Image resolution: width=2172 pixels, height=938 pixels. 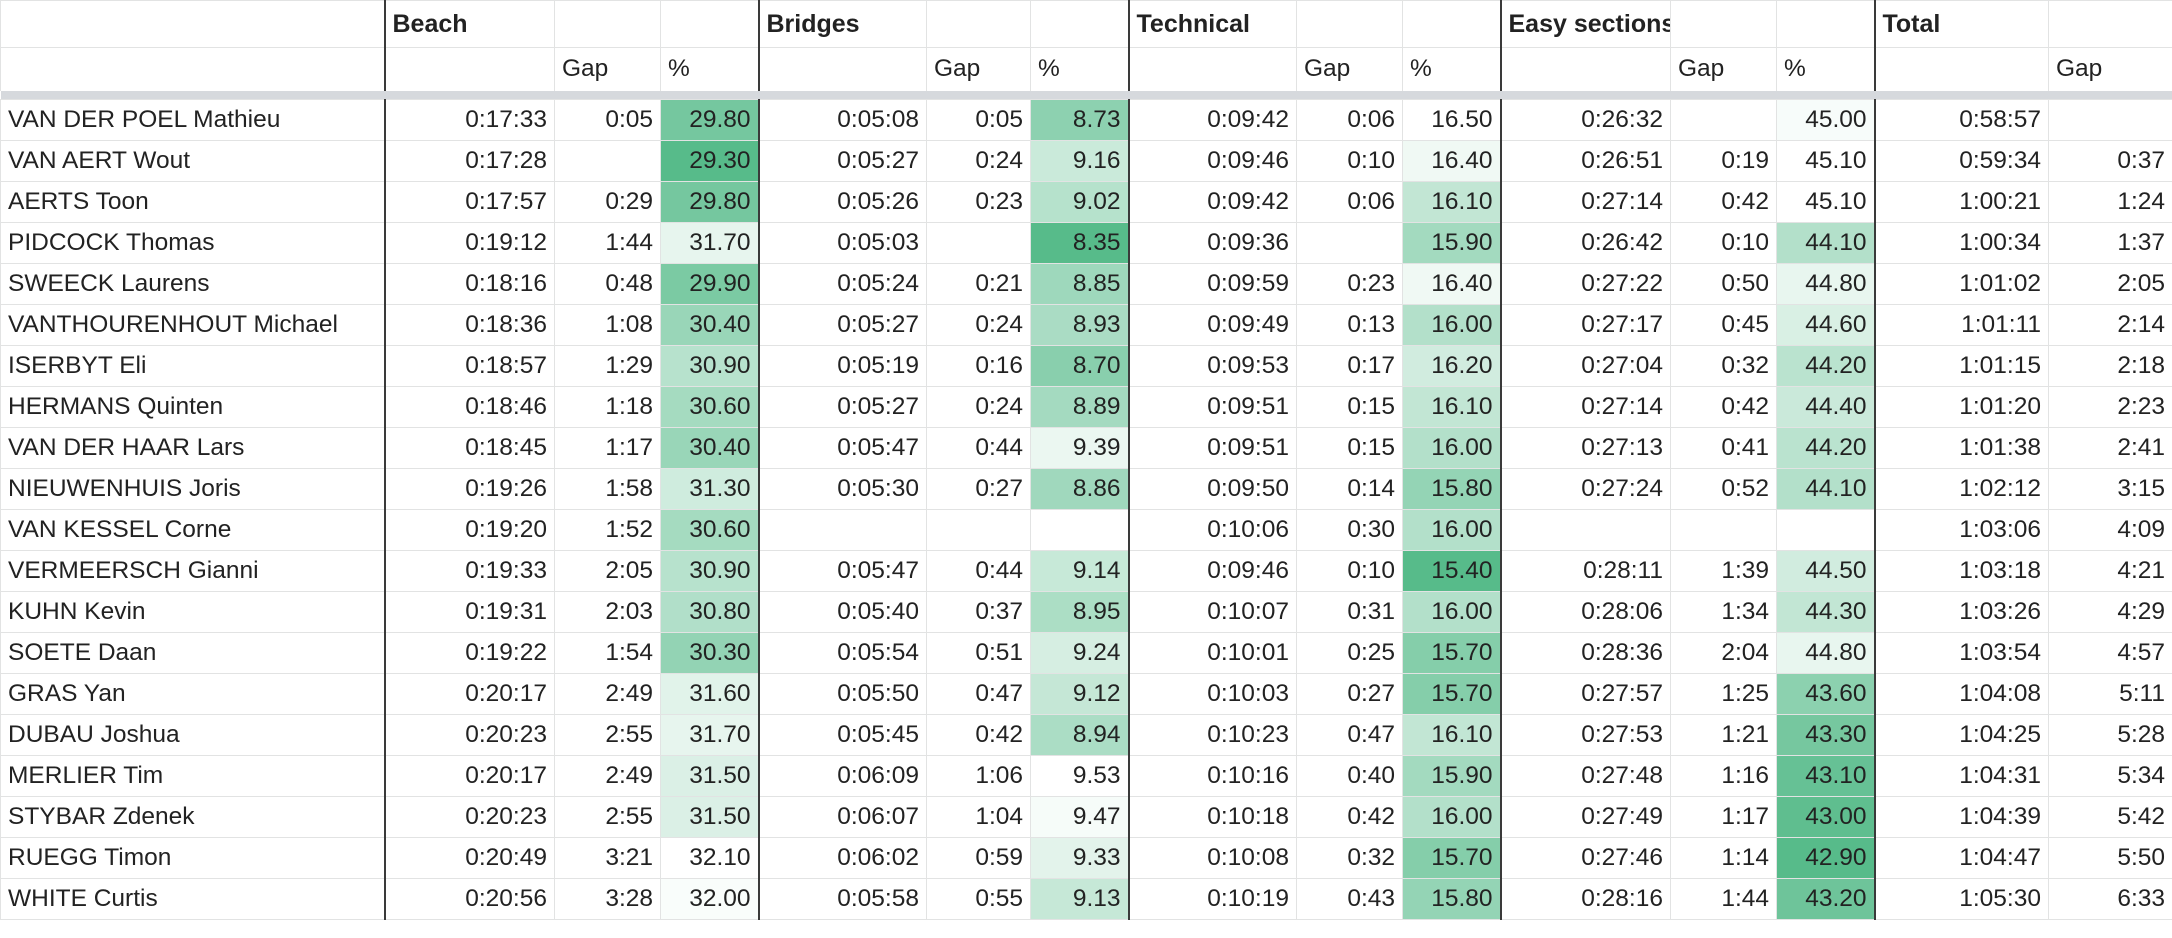 What do you see at coordinates (842, 489) in the screenshot?
I see `bridges-time-cell: 0:05:30` at bounding box center [842, 489].